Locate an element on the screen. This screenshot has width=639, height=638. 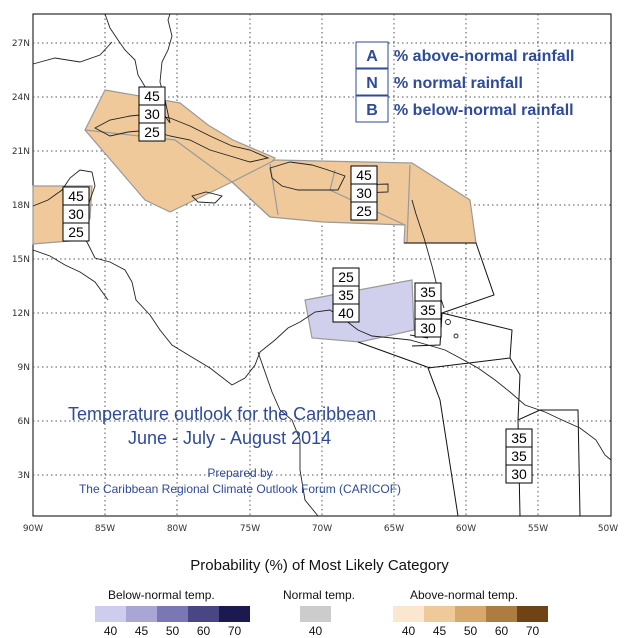
value-box-abc-islands: 25 35 40 is located at coordinates (346, 295).